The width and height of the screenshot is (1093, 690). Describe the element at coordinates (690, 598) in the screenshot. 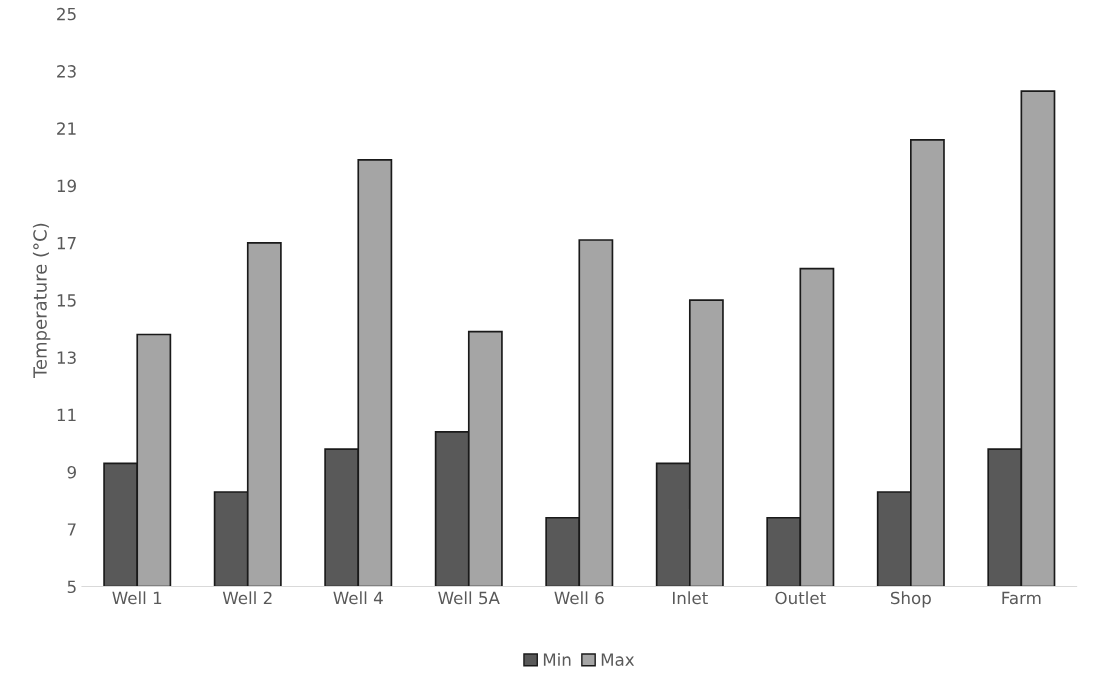

I see `x-tick-label: Inlet` at that location.